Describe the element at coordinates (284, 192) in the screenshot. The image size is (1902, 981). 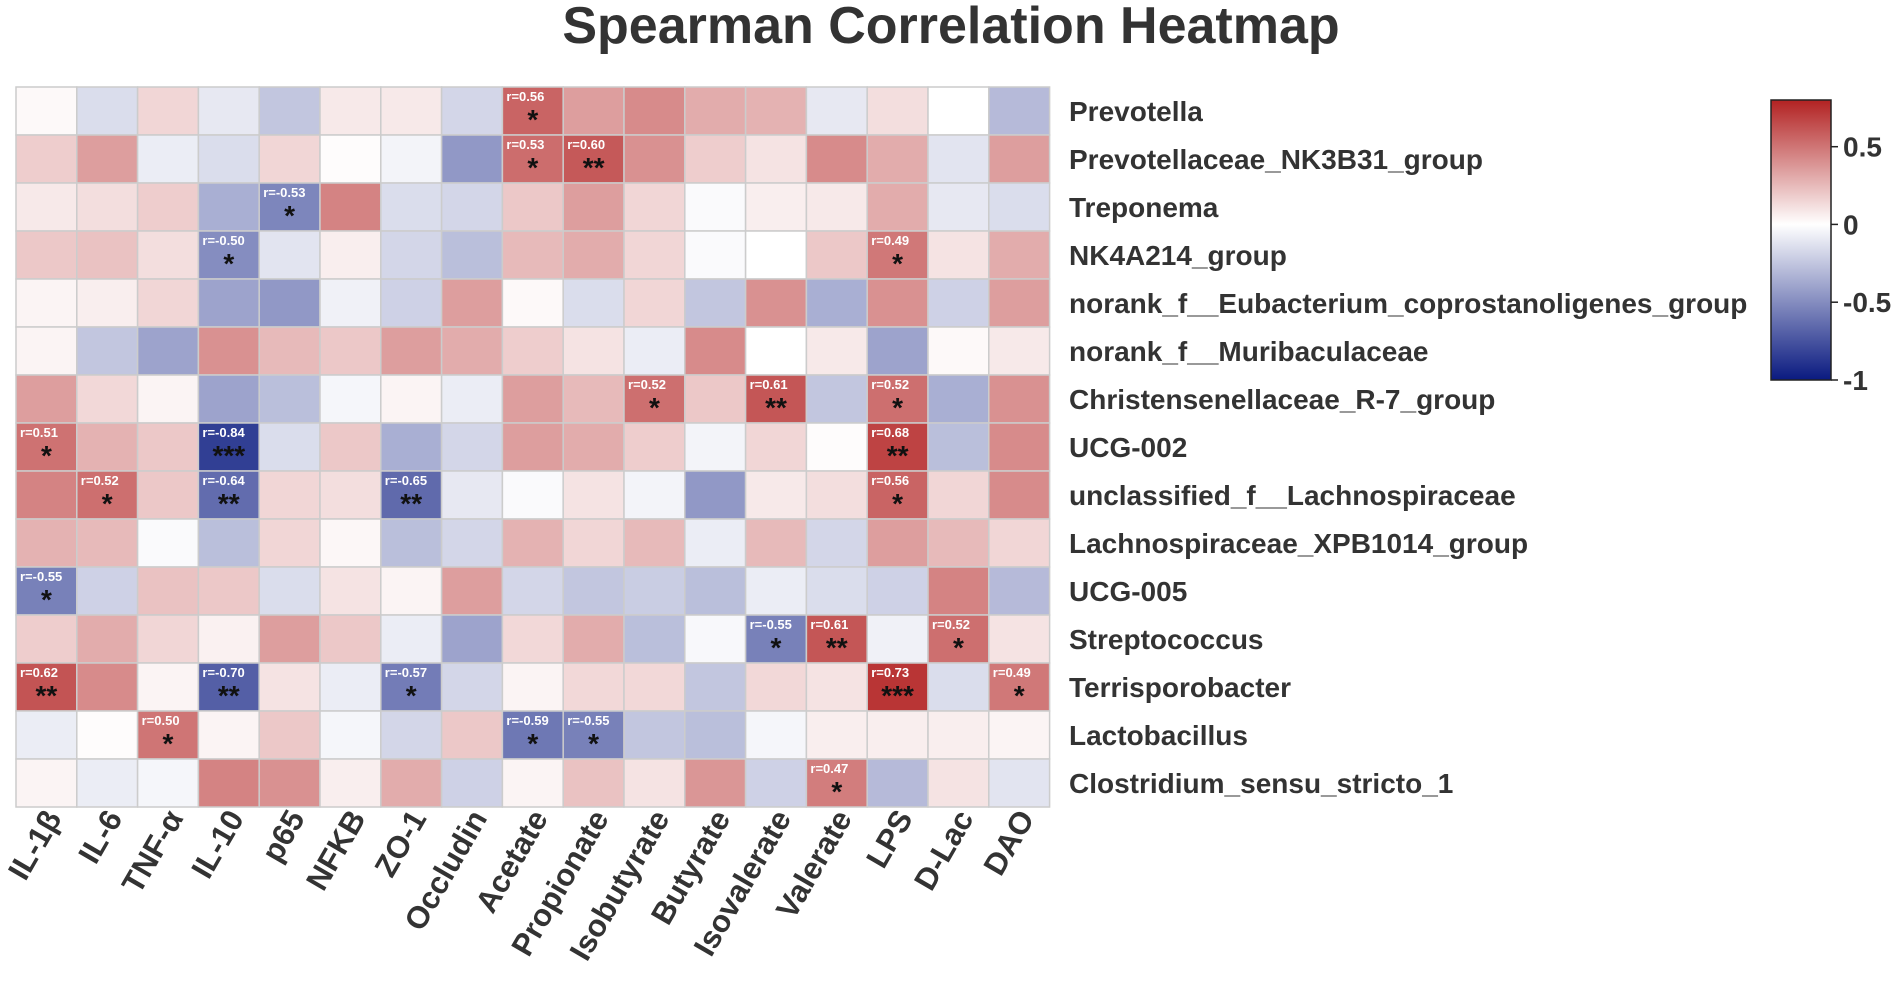
I see `cell-correlation-label: r=-0.53` at that location.